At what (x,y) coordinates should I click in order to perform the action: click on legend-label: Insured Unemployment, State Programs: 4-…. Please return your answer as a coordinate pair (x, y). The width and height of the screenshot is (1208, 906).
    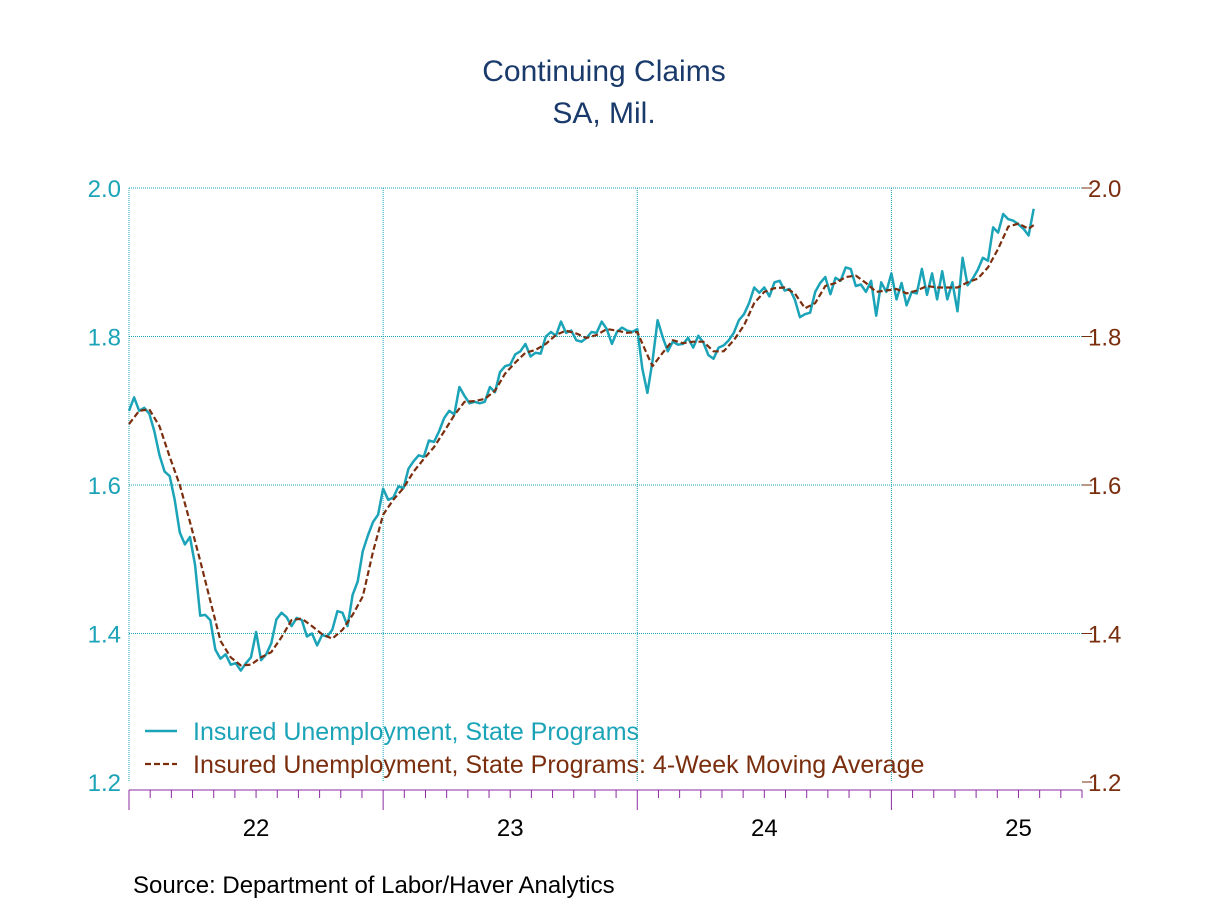
    Looking at the image, I should click on (558, 765).